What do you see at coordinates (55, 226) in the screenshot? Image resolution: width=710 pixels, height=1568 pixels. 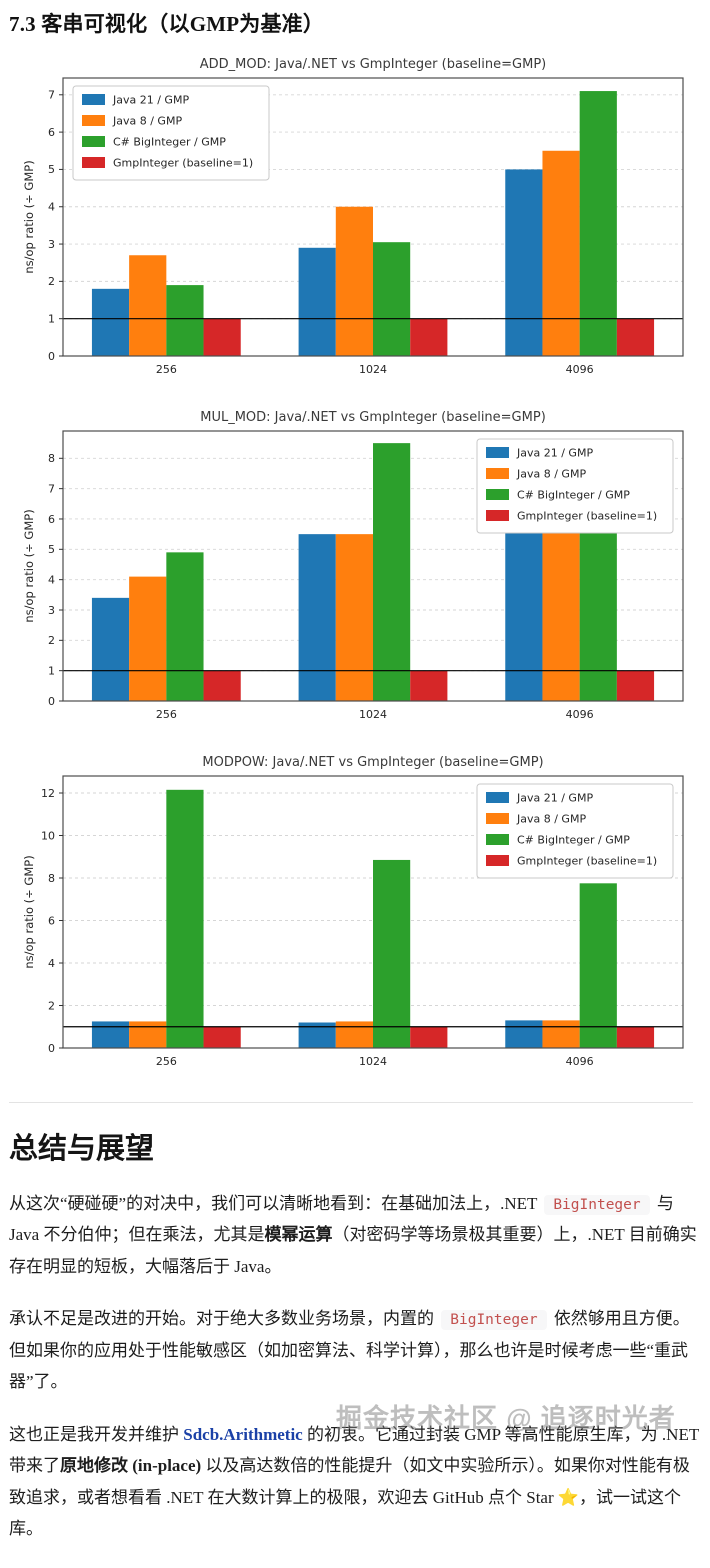 I see `y-axis: 0 1 2 3 4 5 6 7` at bounding box center [55, 226].